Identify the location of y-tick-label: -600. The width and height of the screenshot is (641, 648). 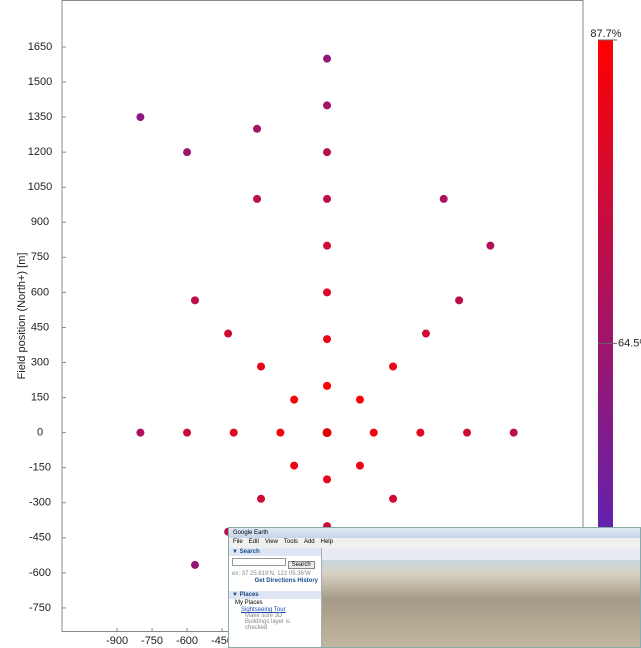
(40, 573).